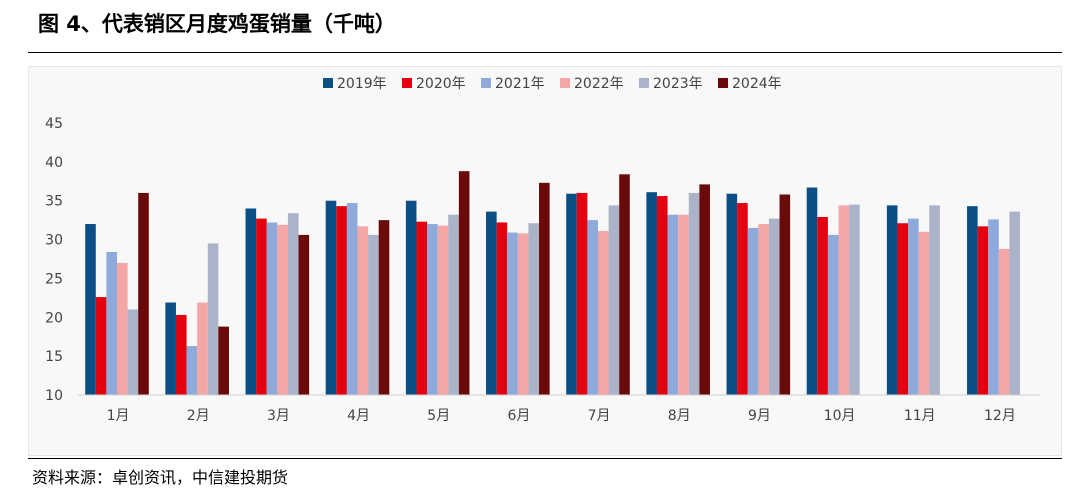 This screenshot has width=1080, height=492. What do you see at coordinates (384, 307) in the screenshot?
I see `bar-2024年-4月` at bounding box center [384, 307].